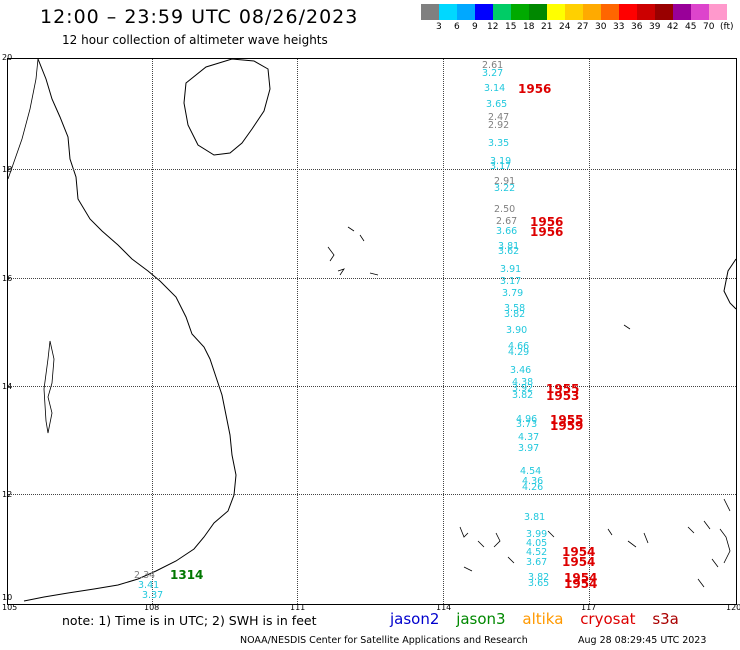 The image size is (740, 650). Describe the element at coordinates (567, 420) in the screenshot. I see `pass-time-label: 1955` at that location.